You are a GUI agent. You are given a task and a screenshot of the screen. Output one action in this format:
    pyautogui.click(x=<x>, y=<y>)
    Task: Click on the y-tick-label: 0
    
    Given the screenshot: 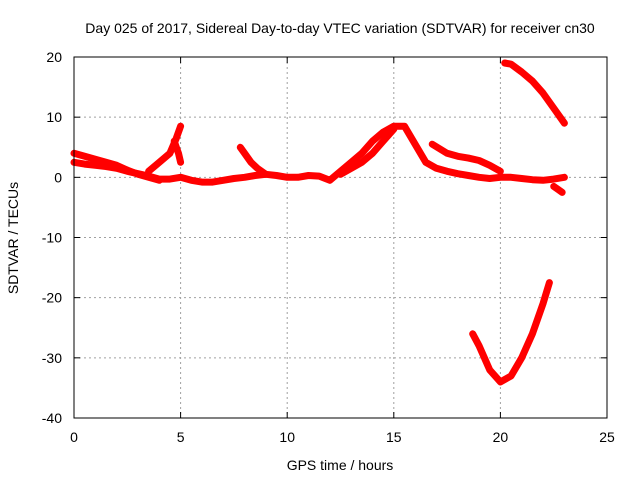 What is the action you would take?
    pyautogui.click(x=58, y=177)
    